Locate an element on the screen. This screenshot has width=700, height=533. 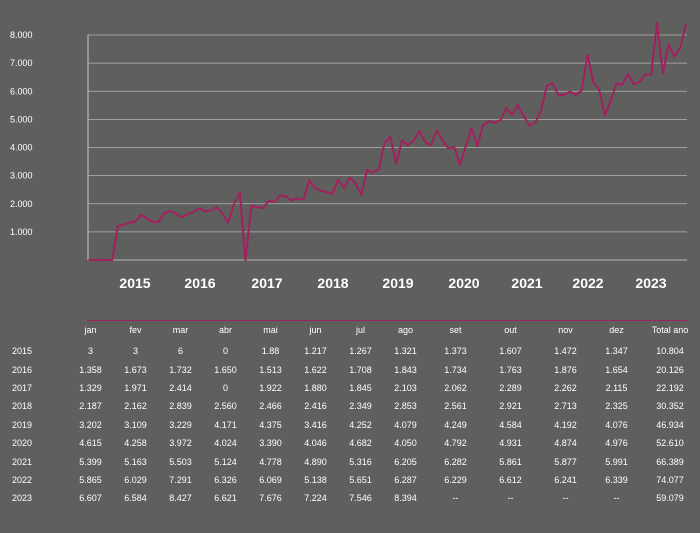
table-cell: 2.187 is located at coordinates (90, 406).